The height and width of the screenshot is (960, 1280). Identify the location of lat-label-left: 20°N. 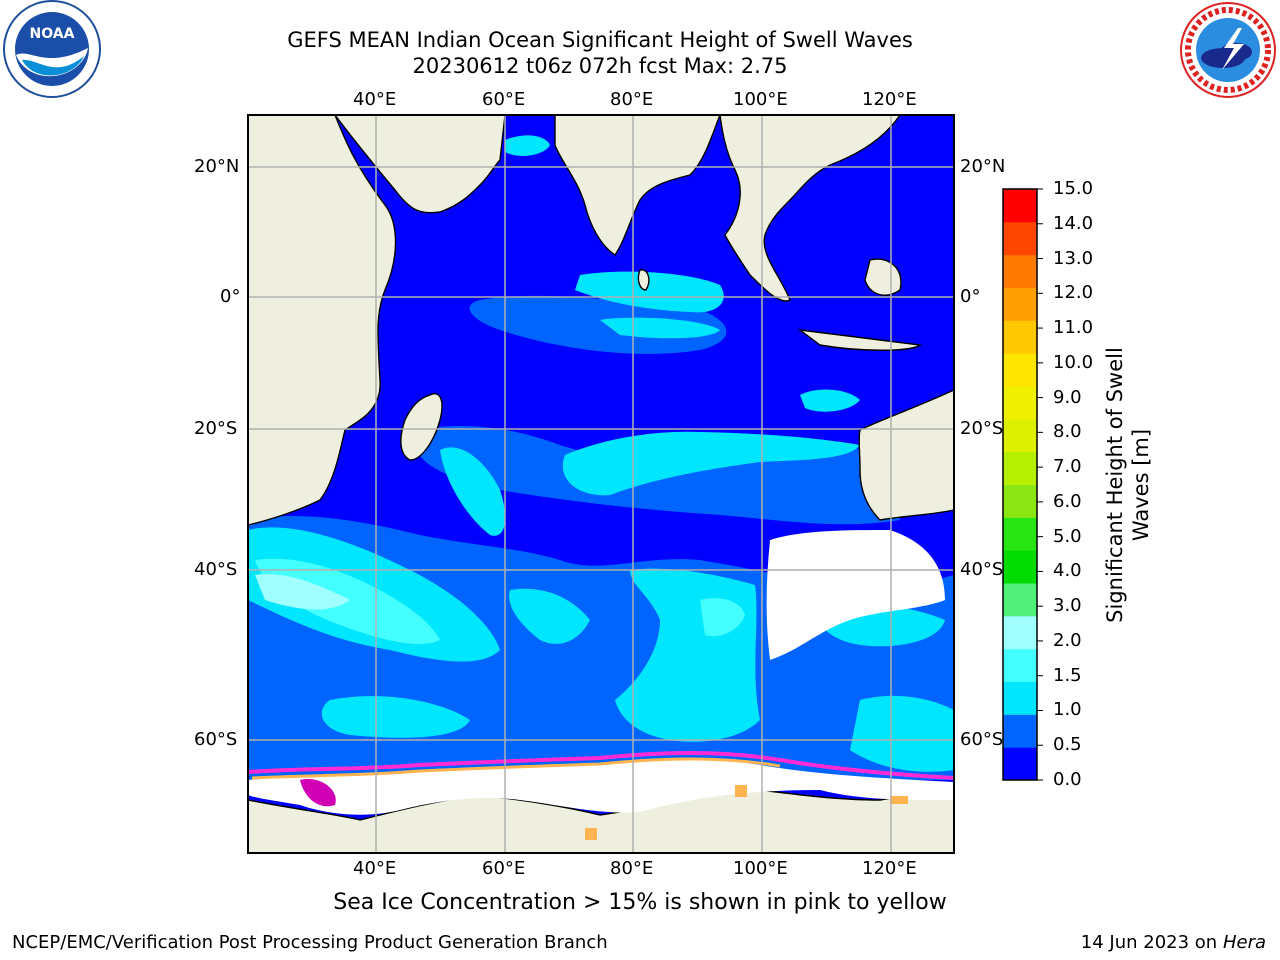
(217, 166).